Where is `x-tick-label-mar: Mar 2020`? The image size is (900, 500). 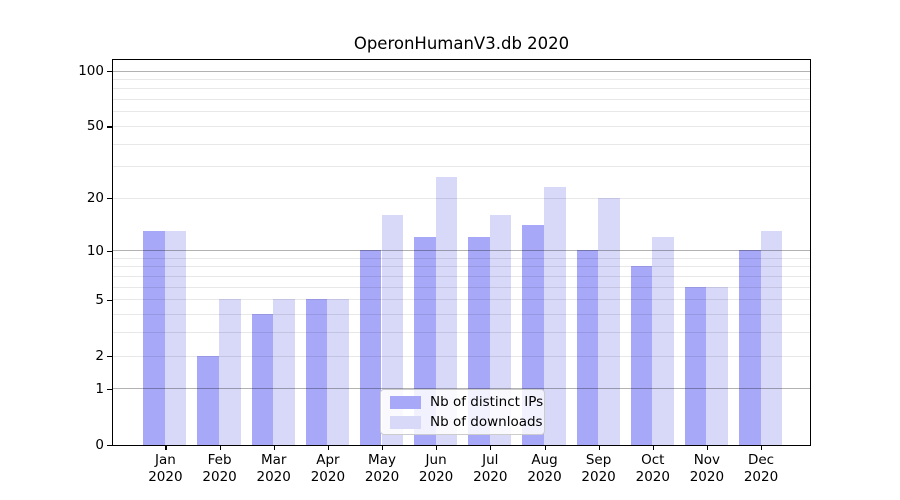
x-tick-label-mar: Mar 2020 is located at coordinates (273, 468).